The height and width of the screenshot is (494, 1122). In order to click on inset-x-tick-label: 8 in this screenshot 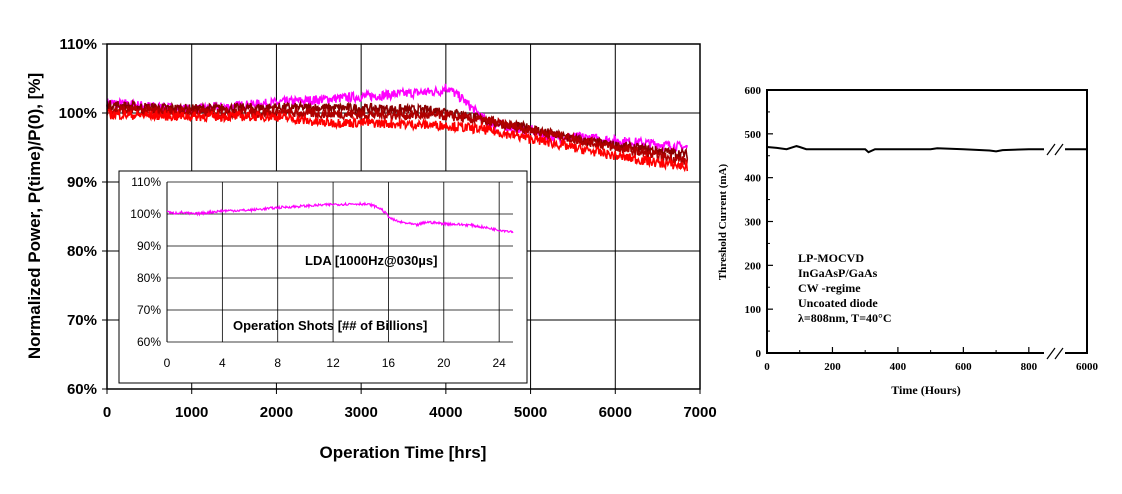, I will do `click(277, 363)`.